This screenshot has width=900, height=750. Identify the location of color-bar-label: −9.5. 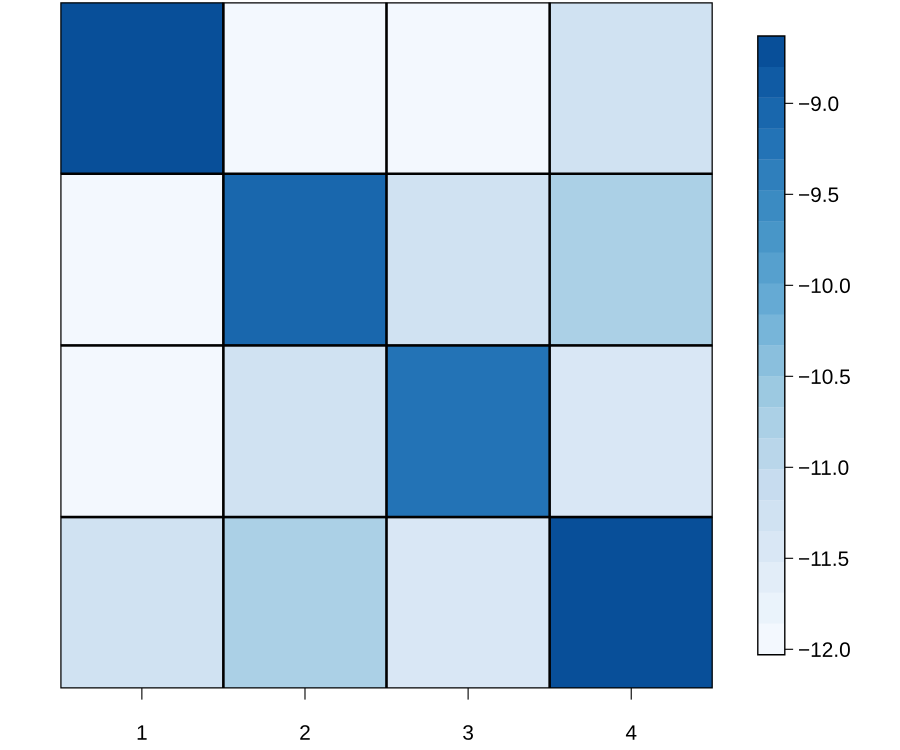
(818, 194).